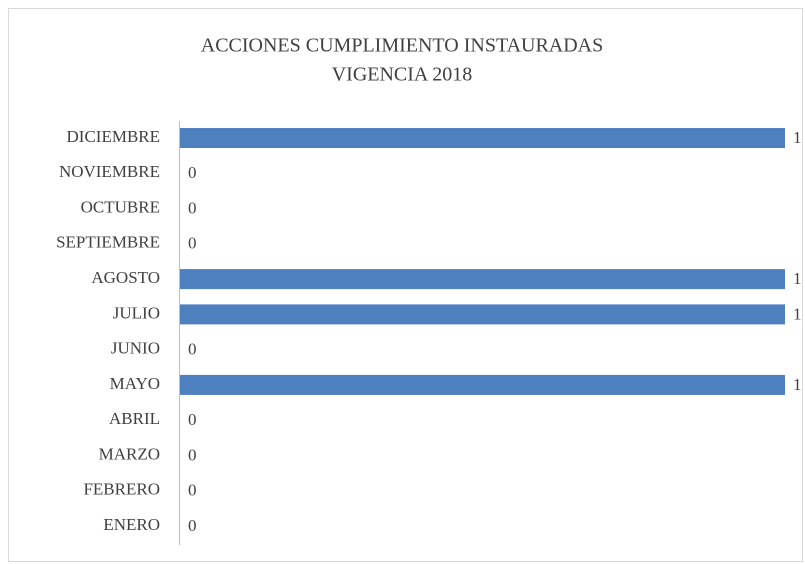 This screenshot has height=564, width=805. Describe the element at coordinates (131, 524) in the screenshot. I see `y-tick-label: ENERO` at that location.